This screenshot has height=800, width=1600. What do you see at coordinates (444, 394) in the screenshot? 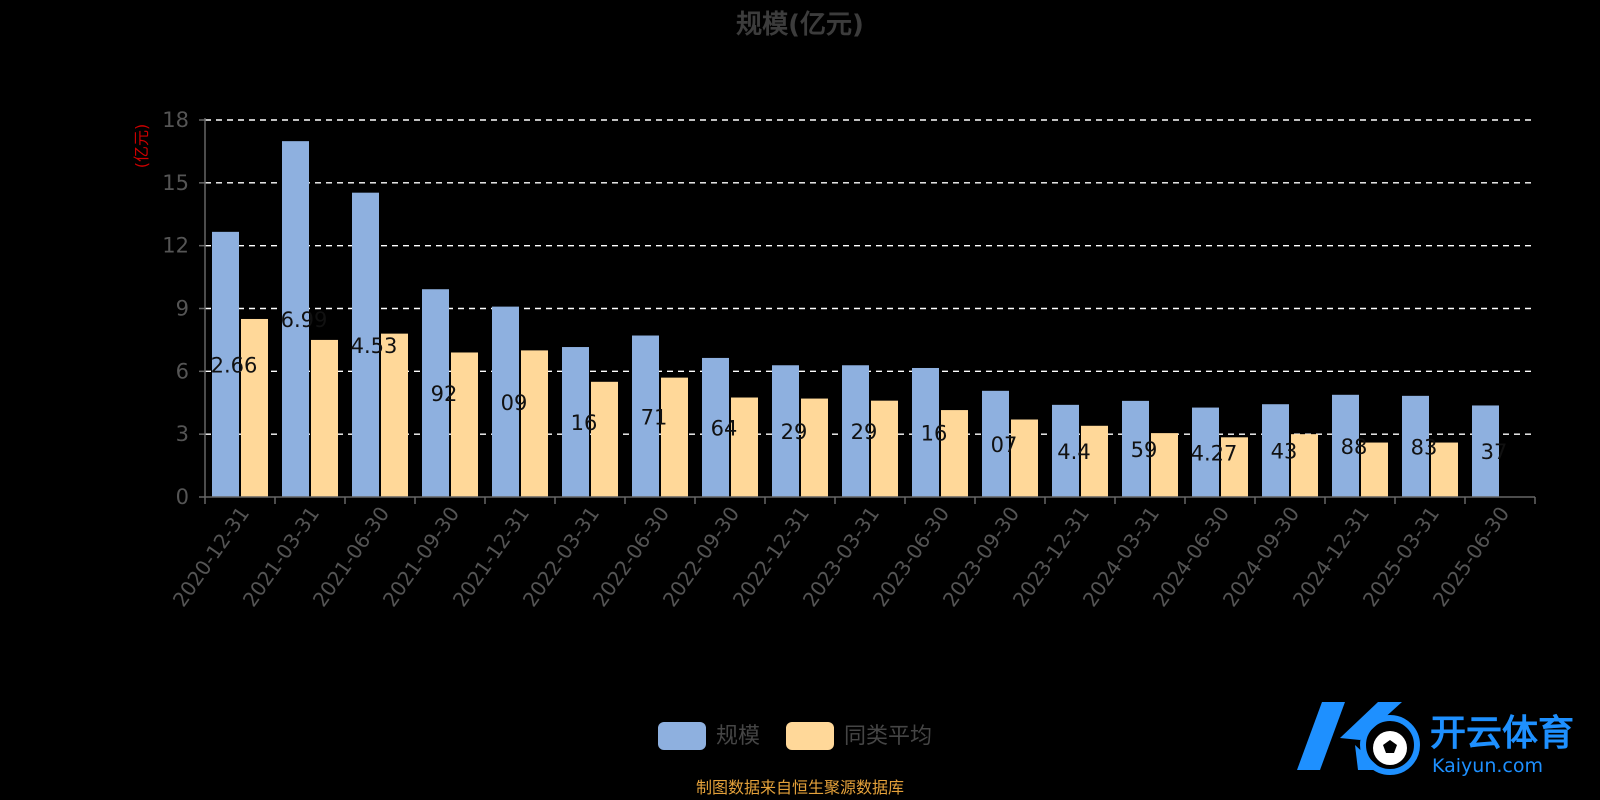
I see `value-label-2021-09-30: 92` at bounding box center [444, 394].